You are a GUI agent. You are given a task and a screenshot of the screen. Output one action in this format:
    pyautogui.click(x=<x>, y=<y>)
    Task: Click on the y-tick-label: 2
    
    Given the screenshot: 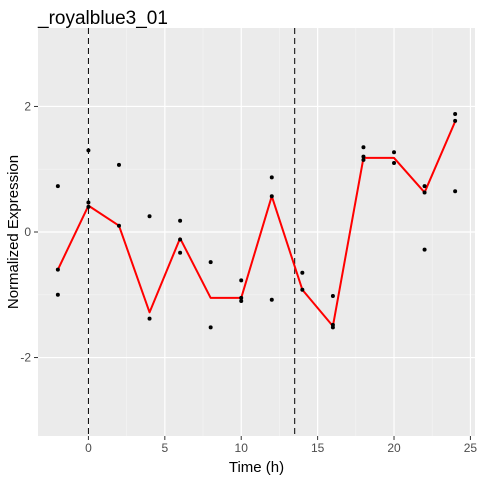 What is the action you would take?
    pyautogui.click(x=27, y=106)
    